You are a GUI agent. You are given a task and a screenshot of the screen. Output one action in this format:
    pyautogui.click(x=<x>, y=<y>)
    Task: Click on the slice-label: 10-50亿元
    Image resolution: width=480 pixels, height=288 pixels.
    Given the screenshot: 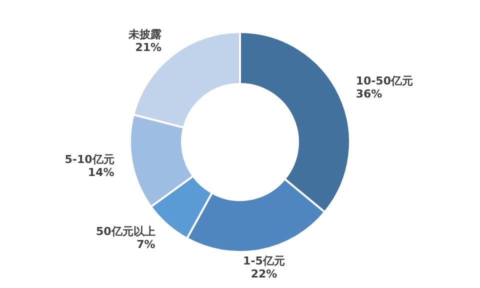 What is the action you would take?
    pyautogui.click(x=385, y=81)
    